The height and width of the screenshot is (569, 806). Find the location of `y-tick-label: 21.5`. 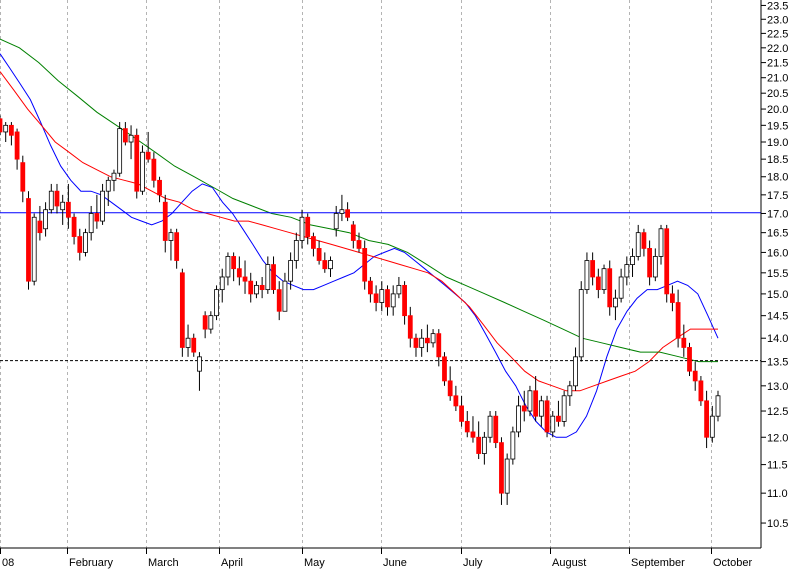

y-tick-label: 21.5 is located at coordinates (777, 64).